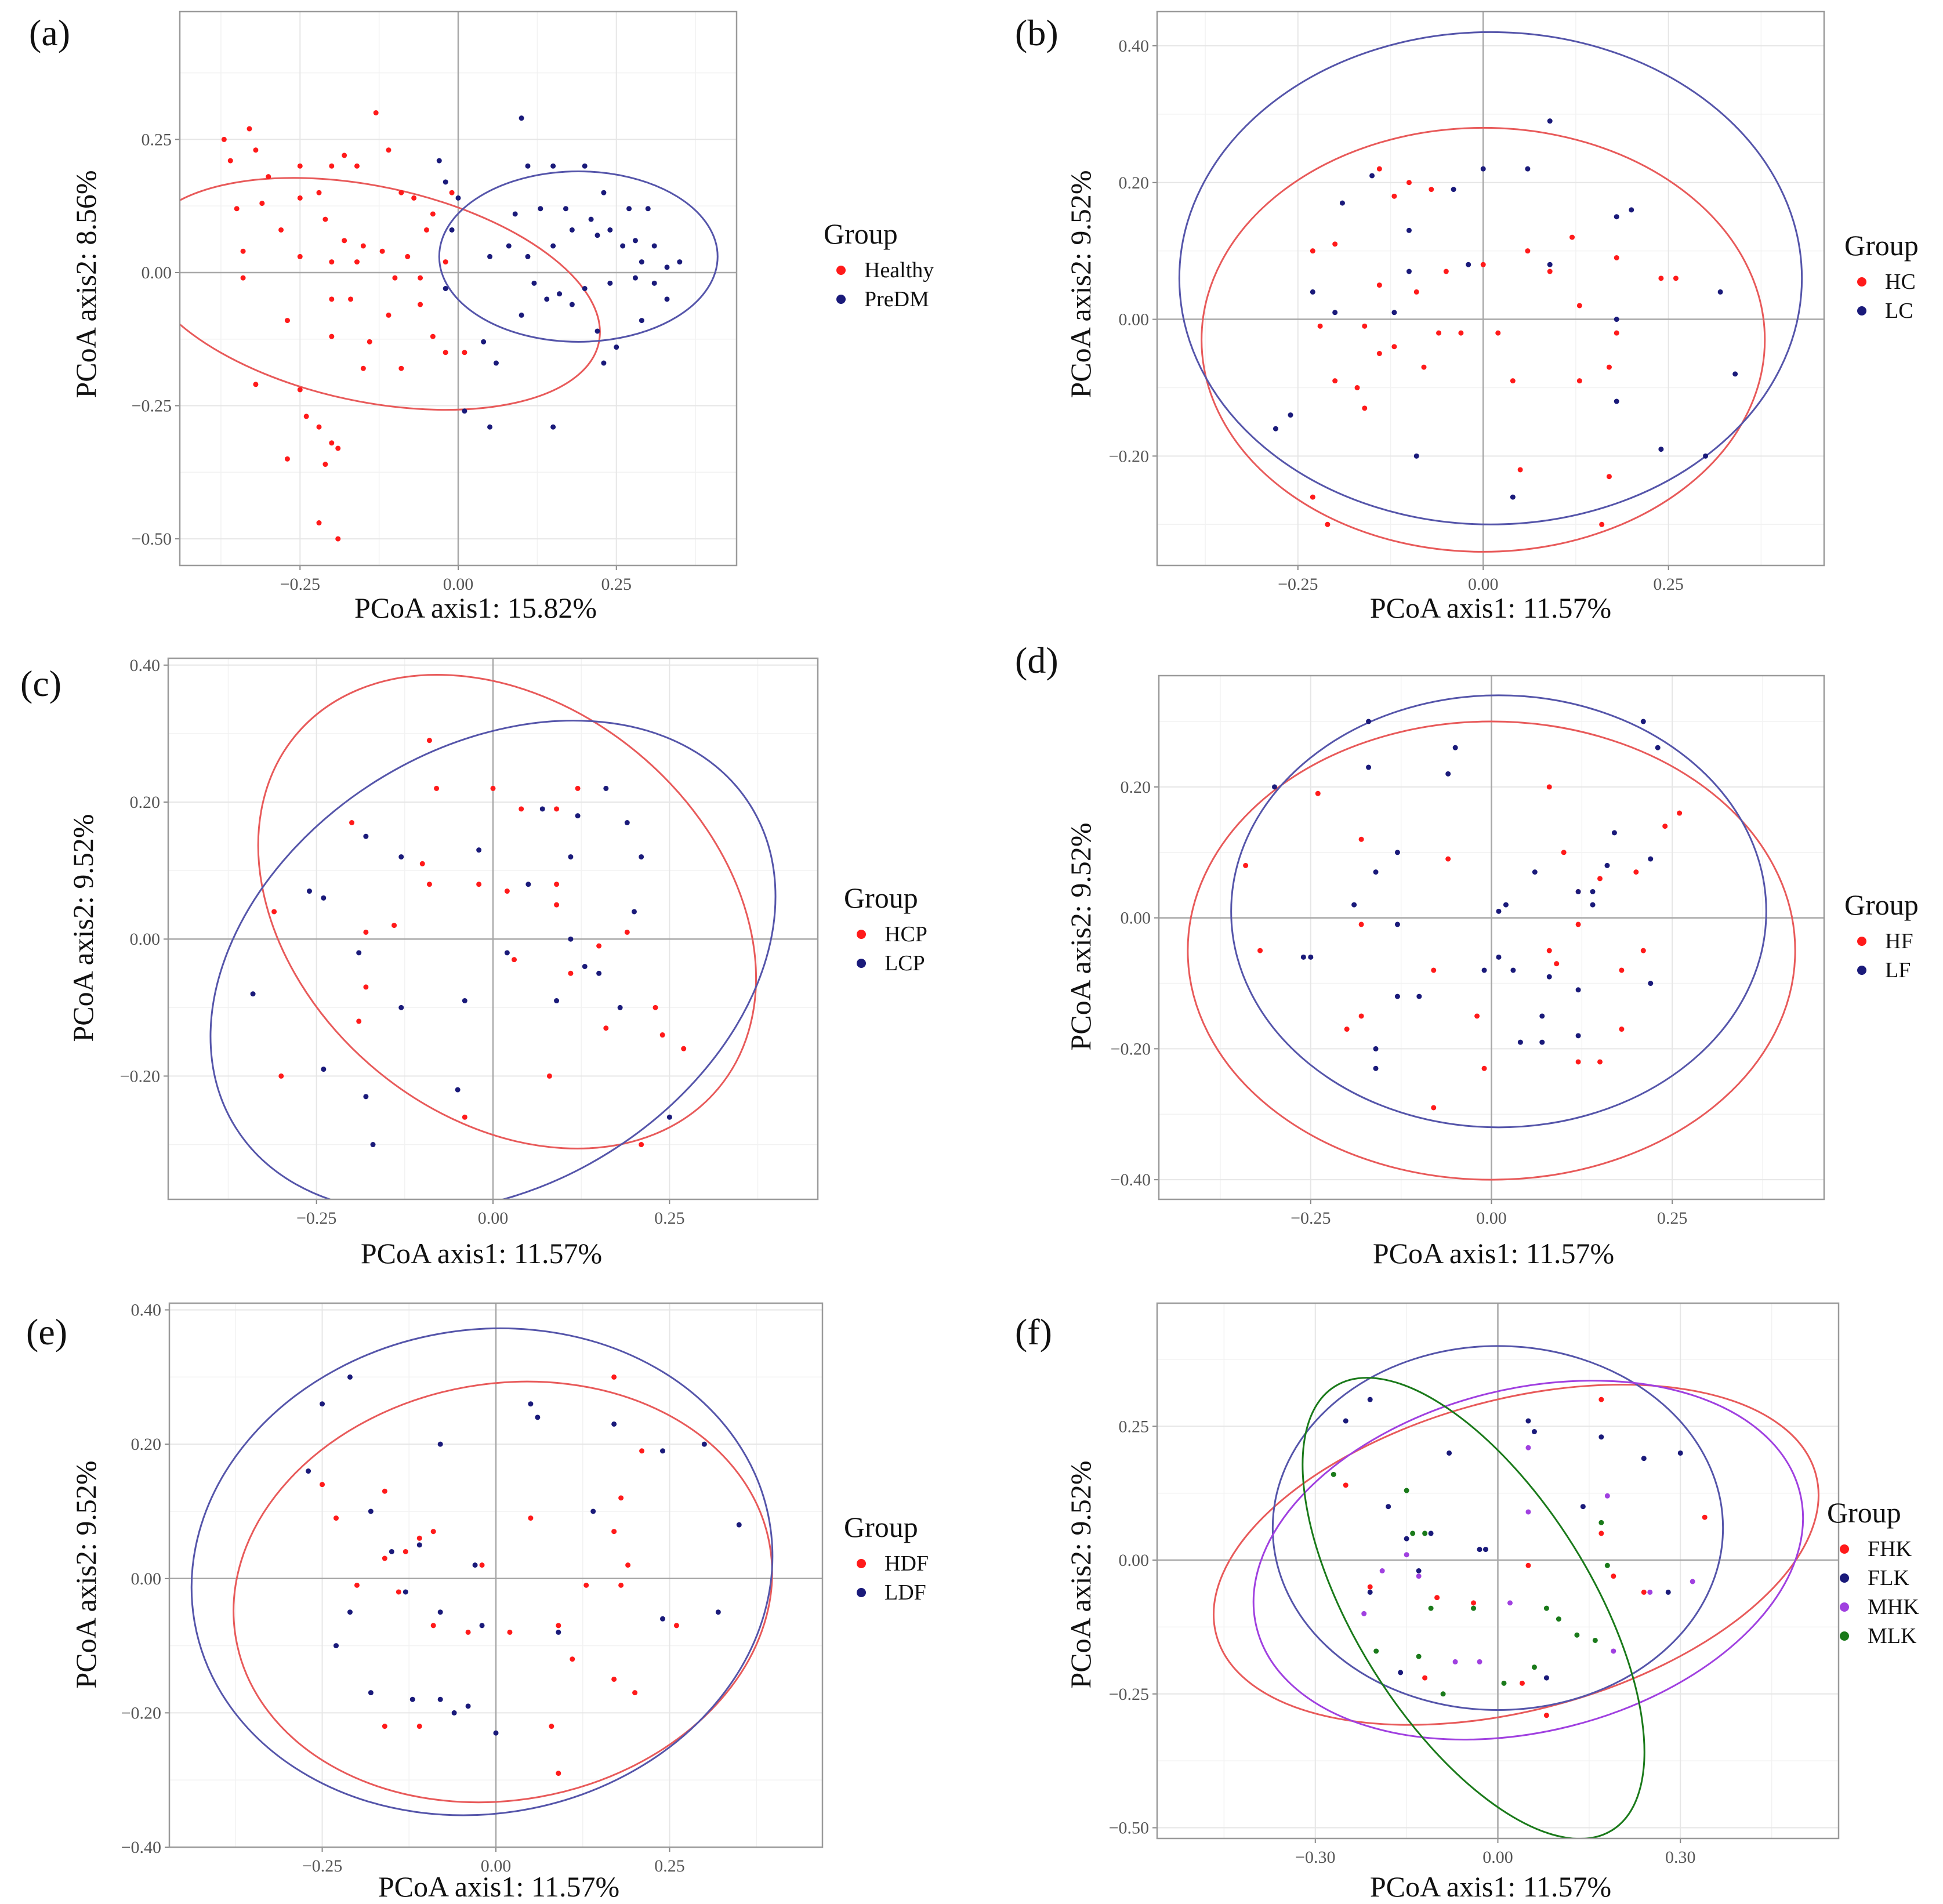 The height and width of the screenshot is (1904, 1943). I want to click on panel-label: (a), so click(49, 32).